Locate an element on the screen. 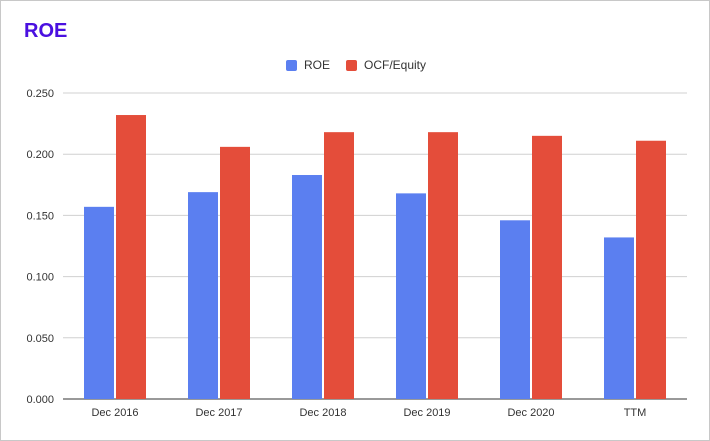 This screenshot has width=710, height=441. legend-item-ocf-equity: OCF/Equity is located at coordinates (386, 65).